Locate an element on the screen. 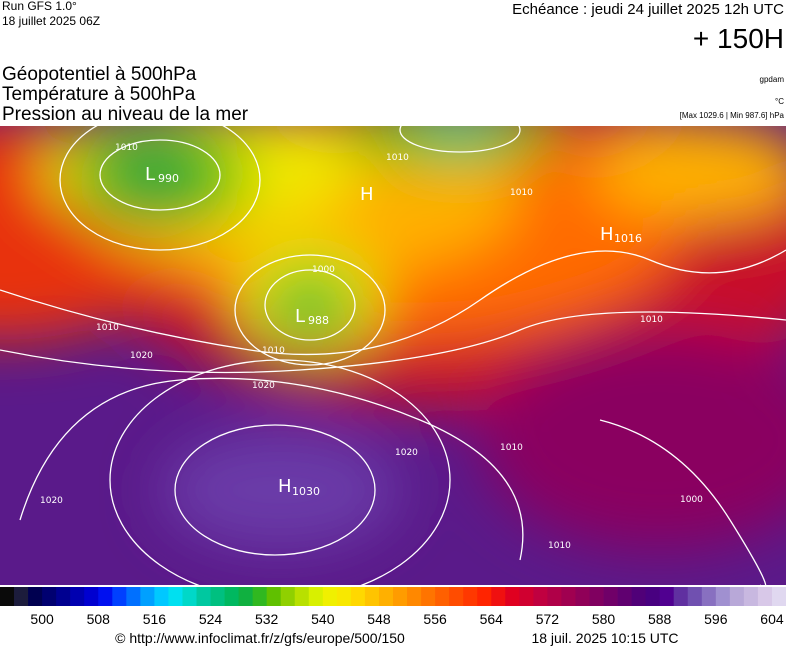 This screenshot has width=786, height=648. lead-time: + 150H is located at coordinates (738, 38).